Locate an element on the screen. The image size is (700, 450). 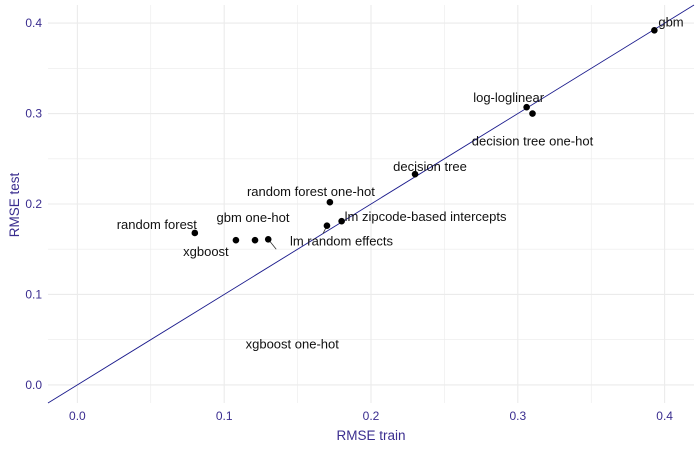
x-tick-label: 0.2 is located at coordinates (371, 416).